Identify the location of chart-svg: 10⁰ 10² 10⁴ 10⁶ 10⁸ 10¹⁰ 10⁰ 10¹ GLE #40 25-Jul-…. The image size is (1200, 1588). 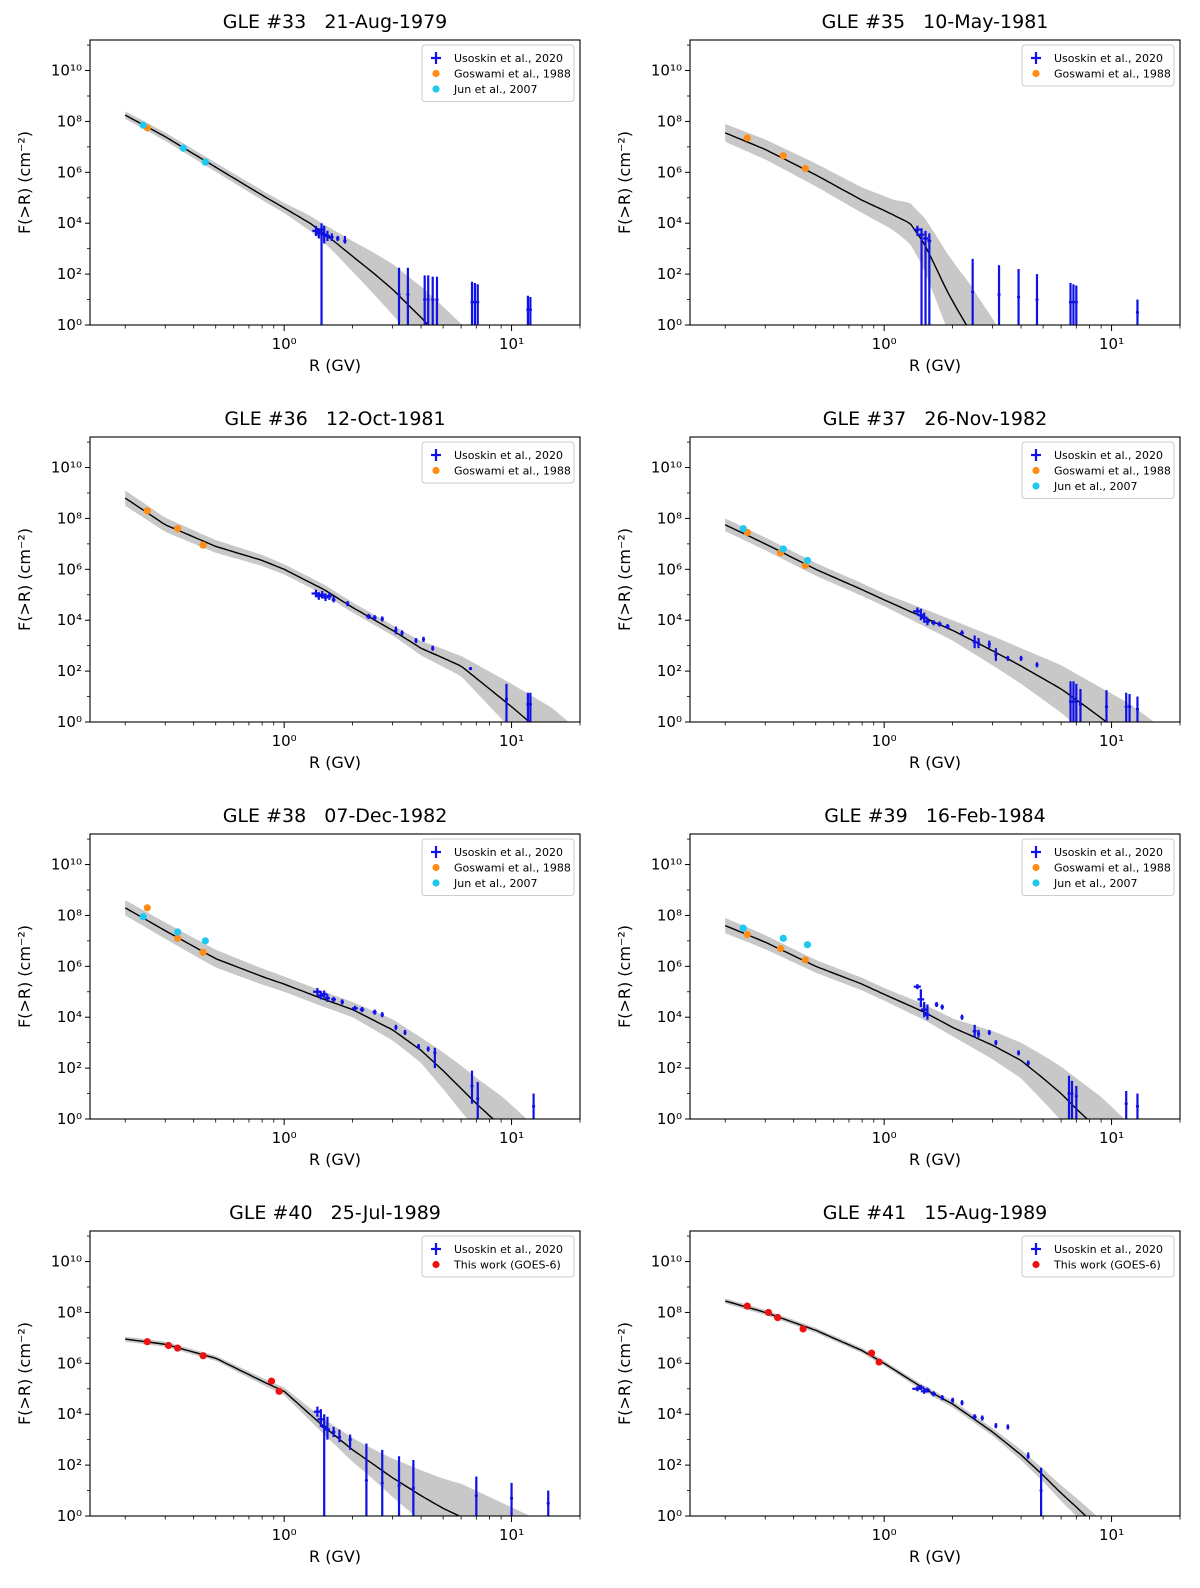
(298, 1384).